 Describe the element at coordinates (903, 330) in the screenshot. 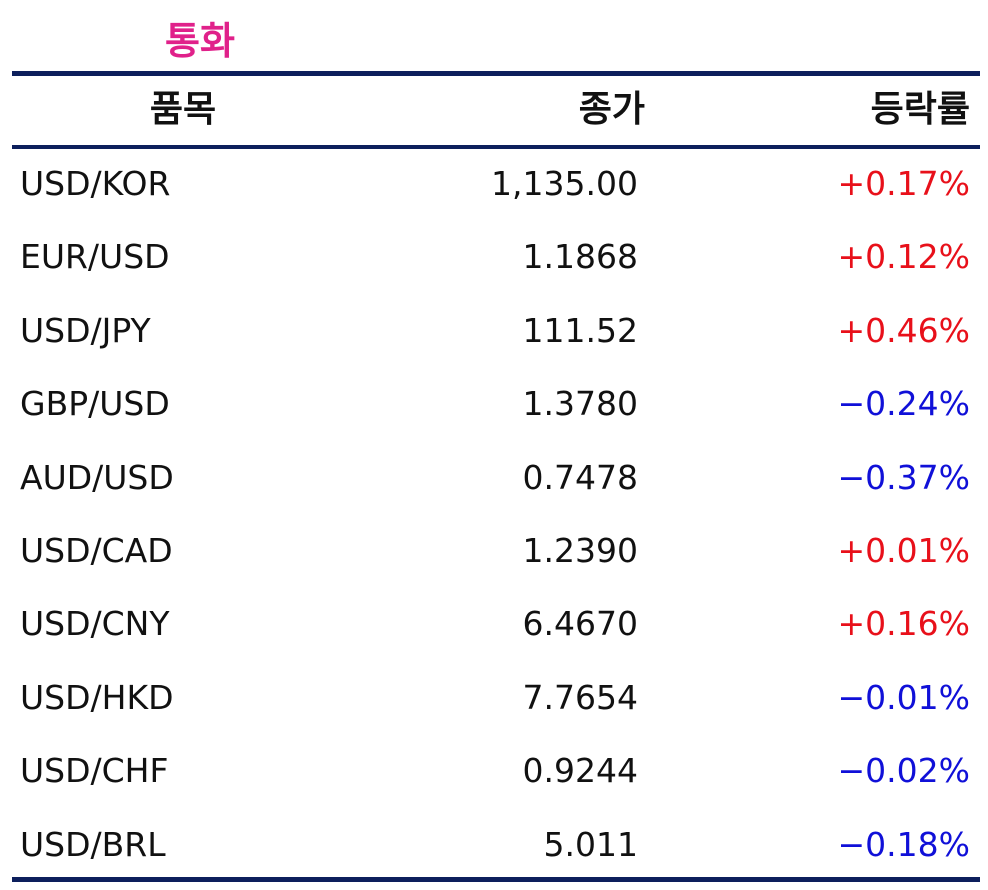

I see `change-rate: +0.46%` at that location.